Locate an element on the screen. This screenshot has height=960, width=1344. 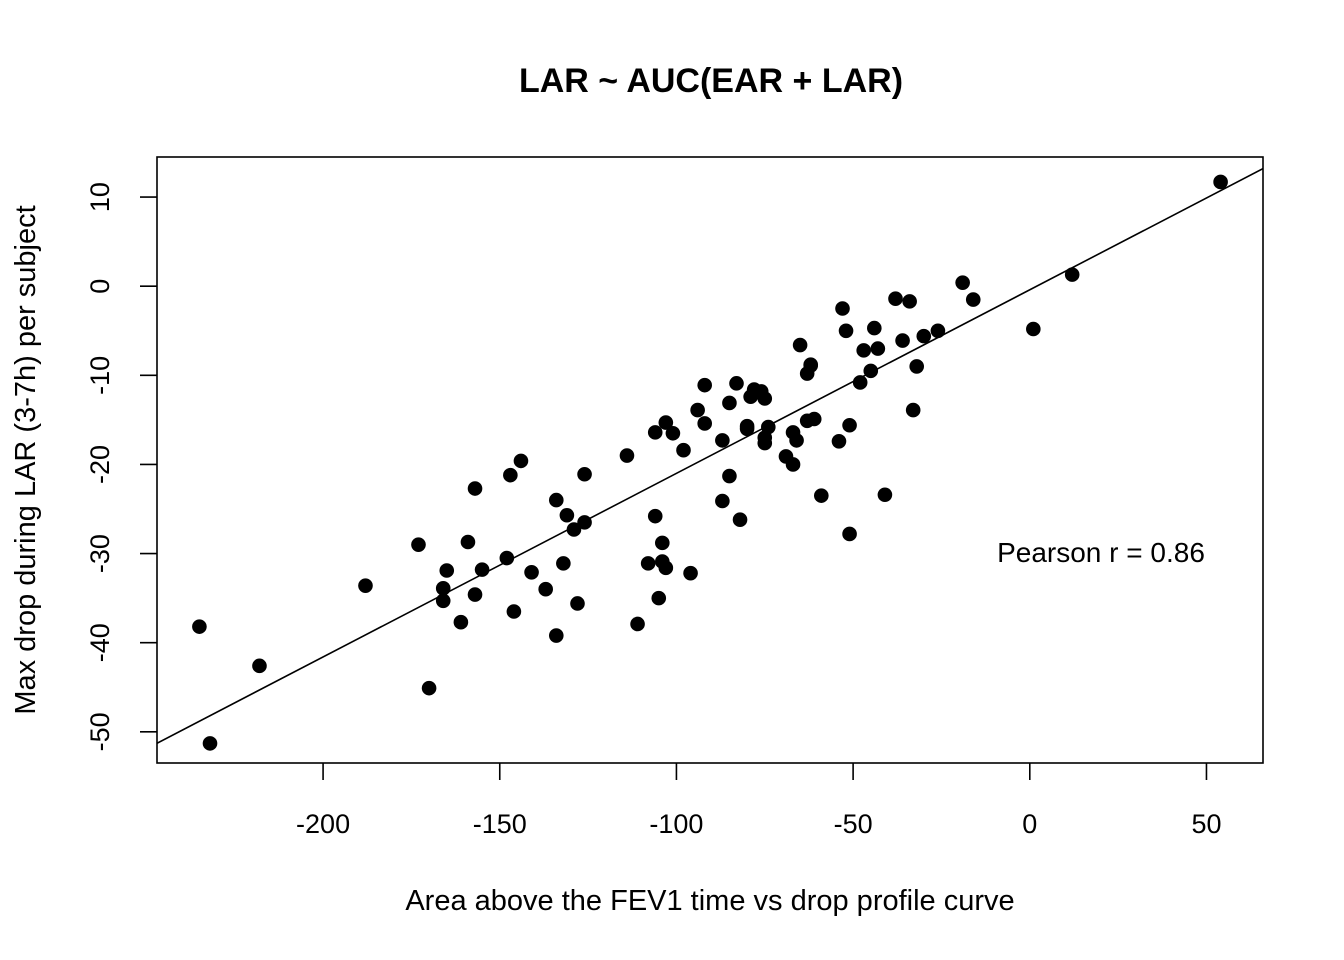
x-tick-label: 0 is located at coordinates (1029, 824).